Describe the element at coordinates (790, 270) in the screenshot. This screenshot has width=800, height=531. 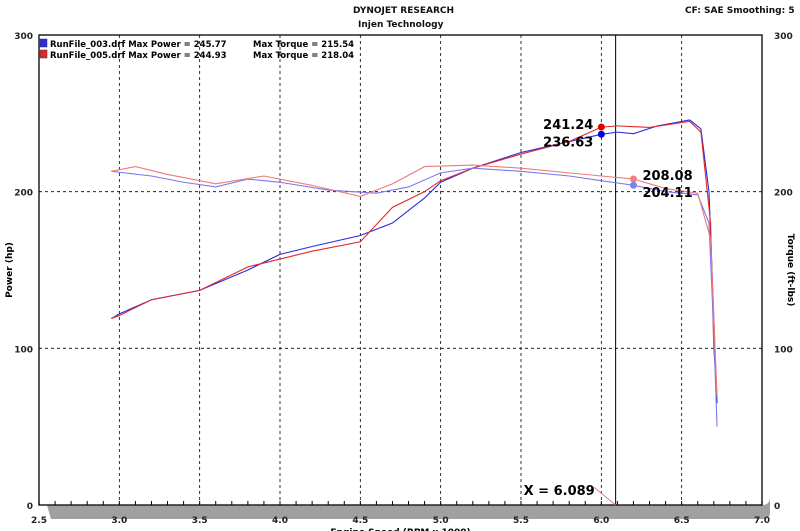
I see `y2-axis-label: Torque (ft-lbs)` at that location.